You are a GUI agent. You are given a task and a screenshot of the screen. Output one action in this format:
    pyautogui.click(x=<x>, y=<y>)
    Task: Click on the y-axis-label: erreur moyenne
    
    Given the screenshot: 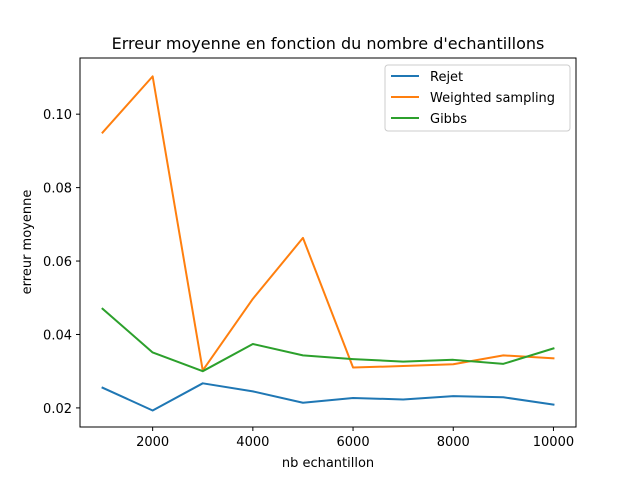 What is the action you would take?
    pyautogui.click(x=27, y=242)
    